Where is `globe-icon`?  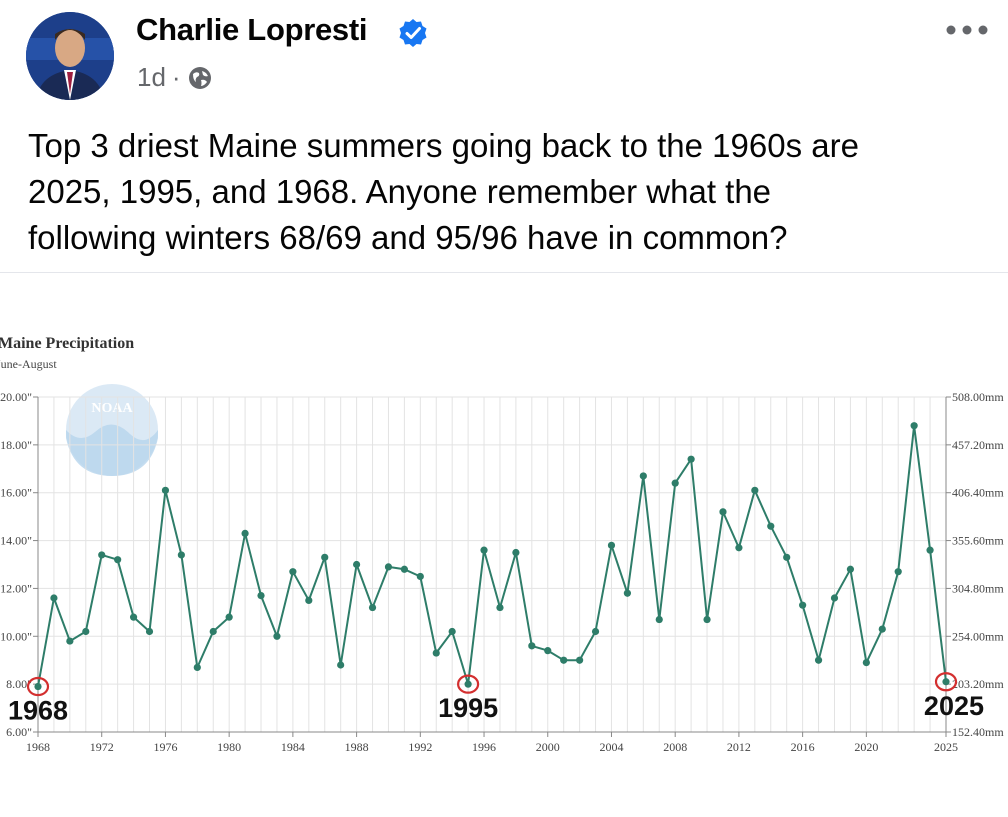
globe-icon is located at coordinates (200, 78).